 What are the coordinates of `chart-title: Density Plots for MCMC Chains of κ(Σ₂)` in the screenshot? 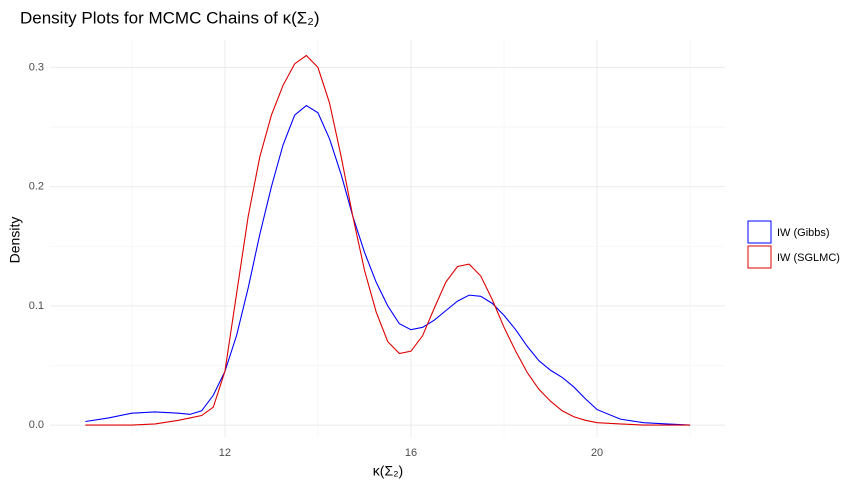 It's located at (170, 17).